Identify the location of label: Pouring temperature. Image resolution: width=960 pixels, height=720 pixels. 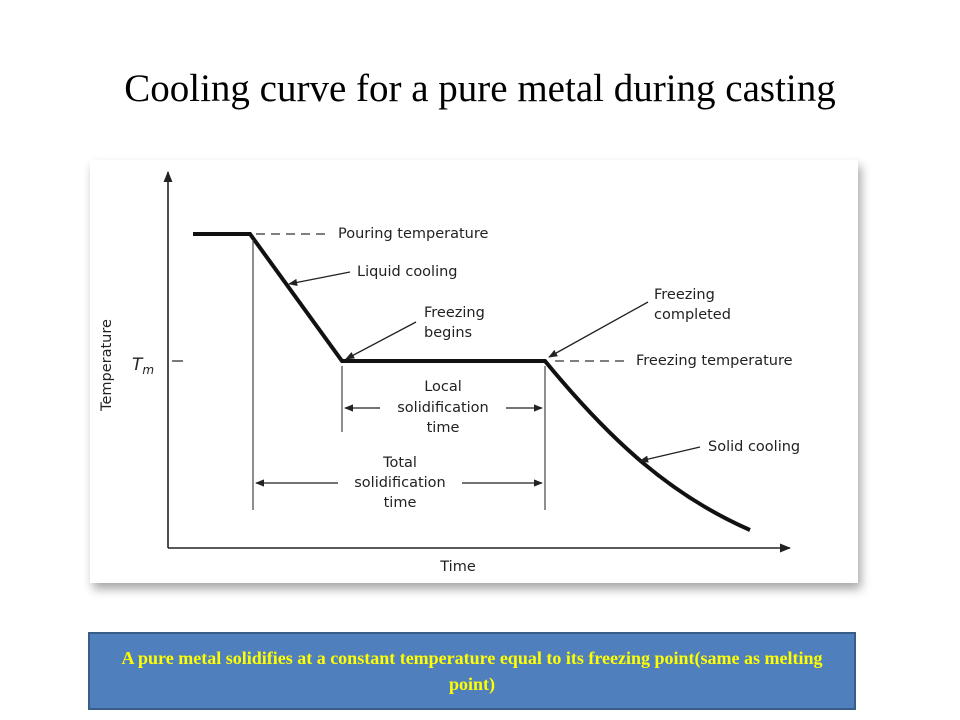
(413, 234).